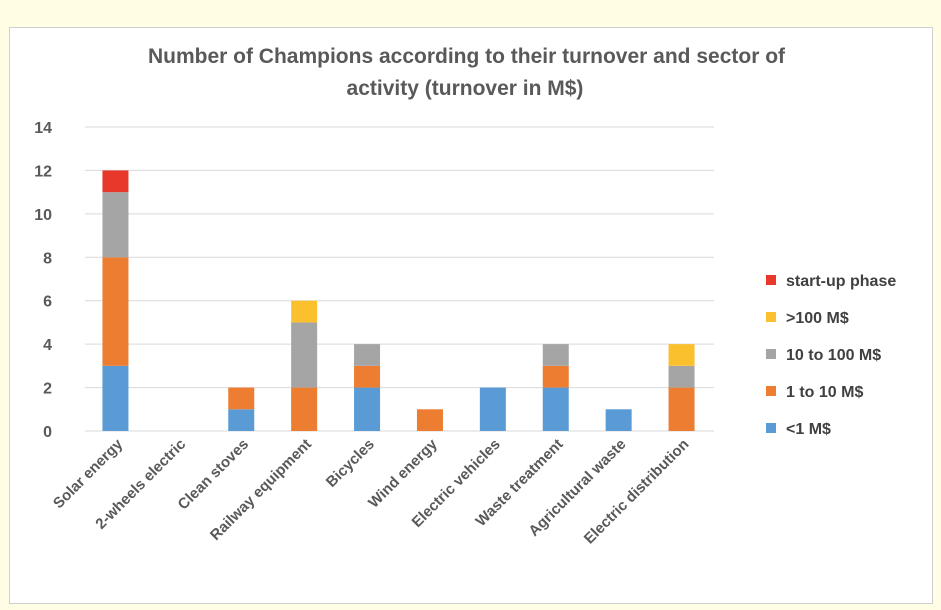 This screenshot has width=941, height=610. Describe the element at coordinates (350, 463) in the screenshot. I see `x-category-label: Bicycles` at that location.